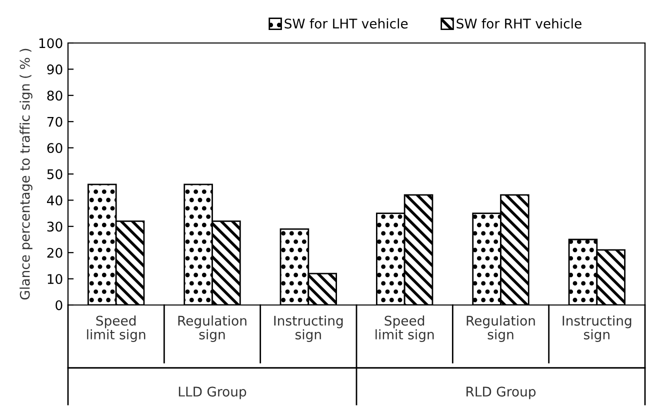 This screenshot has height=408, width=657. I want to click on legend-label: SW for LHT vehicle, so click(346, 23).